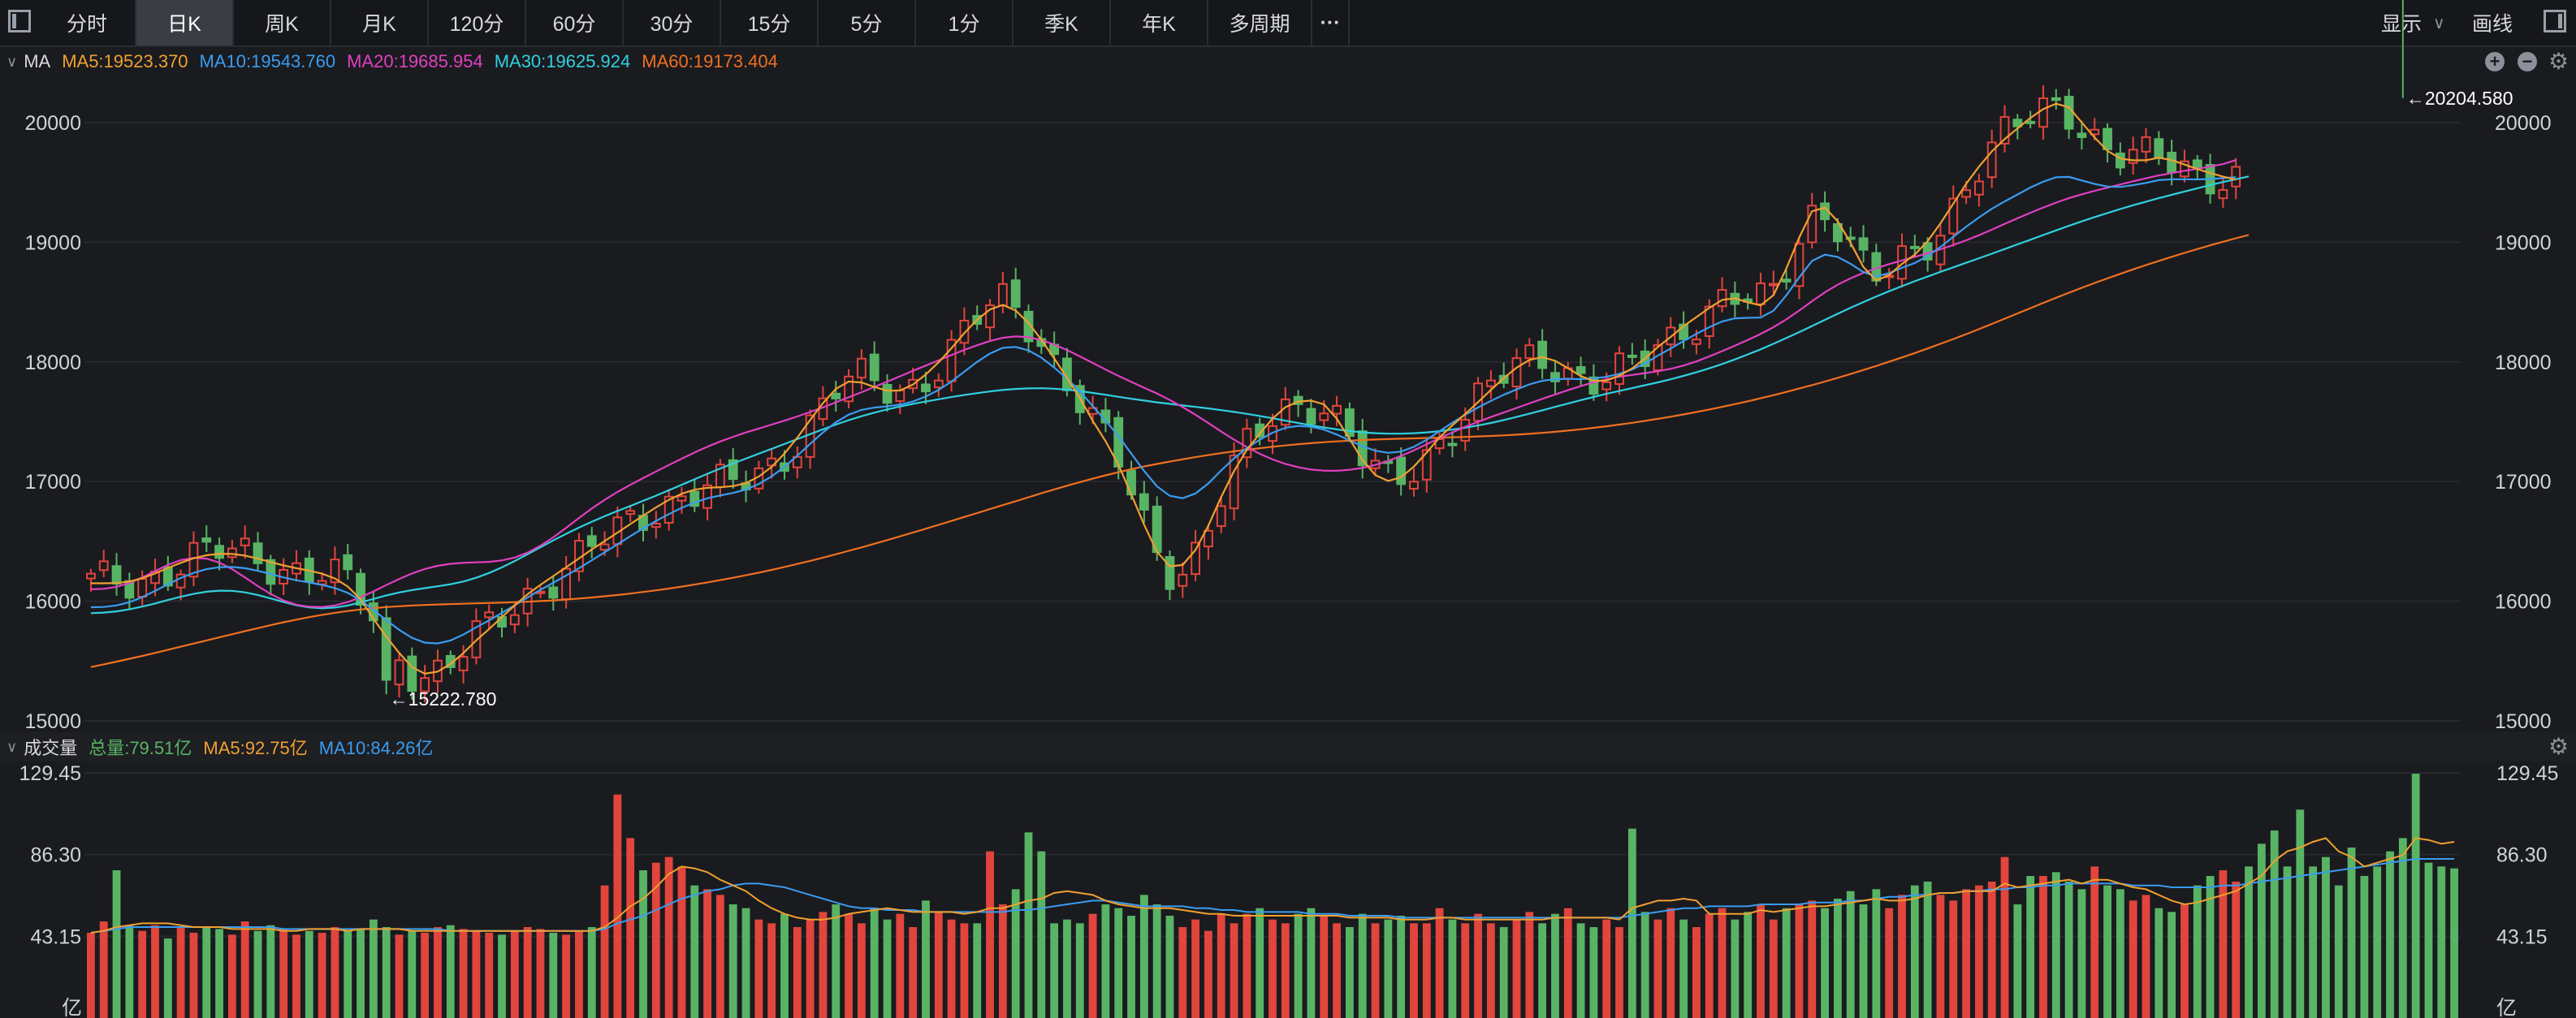 The image size is (2576, 1018). I want to click on panel-toggle-icon, so click(2555, 21).